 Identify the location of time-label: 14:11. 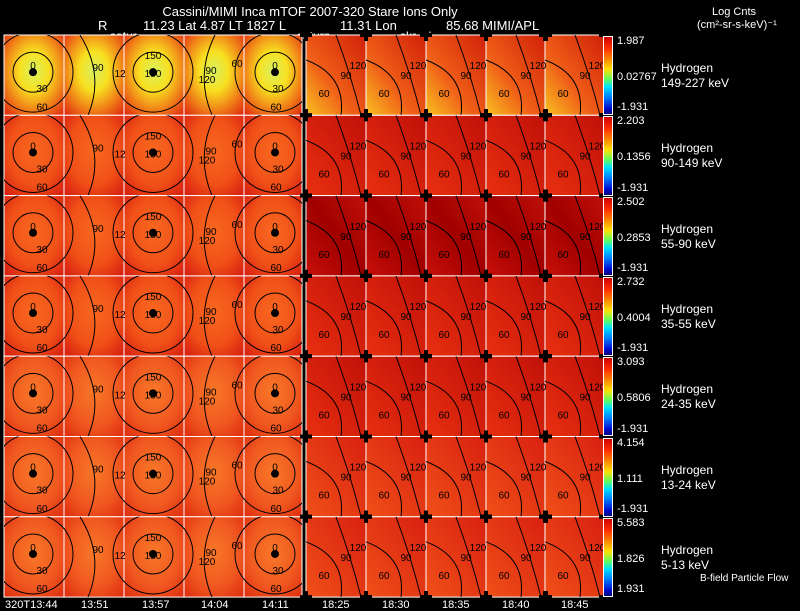
(275, 605).